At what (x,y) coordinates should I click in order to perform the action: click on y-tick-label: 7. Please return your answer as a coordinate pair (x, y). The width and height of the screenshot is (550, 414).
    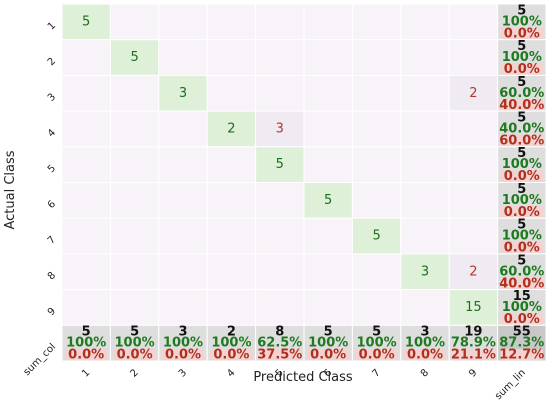
    Looking at the image, I should click on (52, 240).